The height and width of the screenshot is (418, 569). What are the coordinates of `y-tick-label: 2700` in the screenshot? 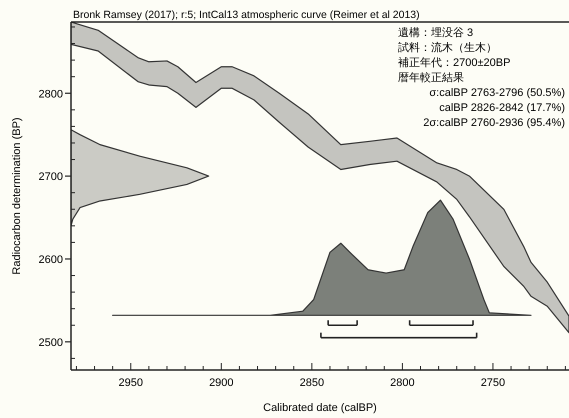 It's located at (50, 177).